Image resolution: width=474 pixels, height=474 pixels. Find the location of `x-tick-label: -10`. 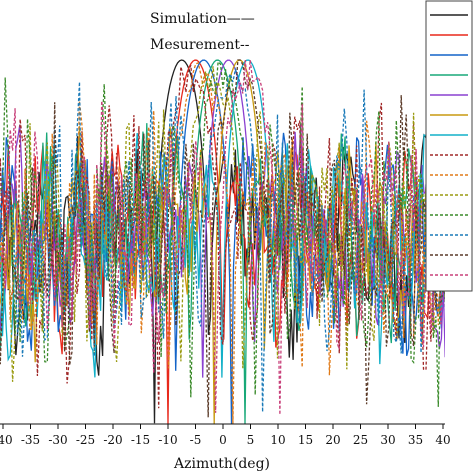

x-tick-label: -10 is located at coordinates (167, 440).